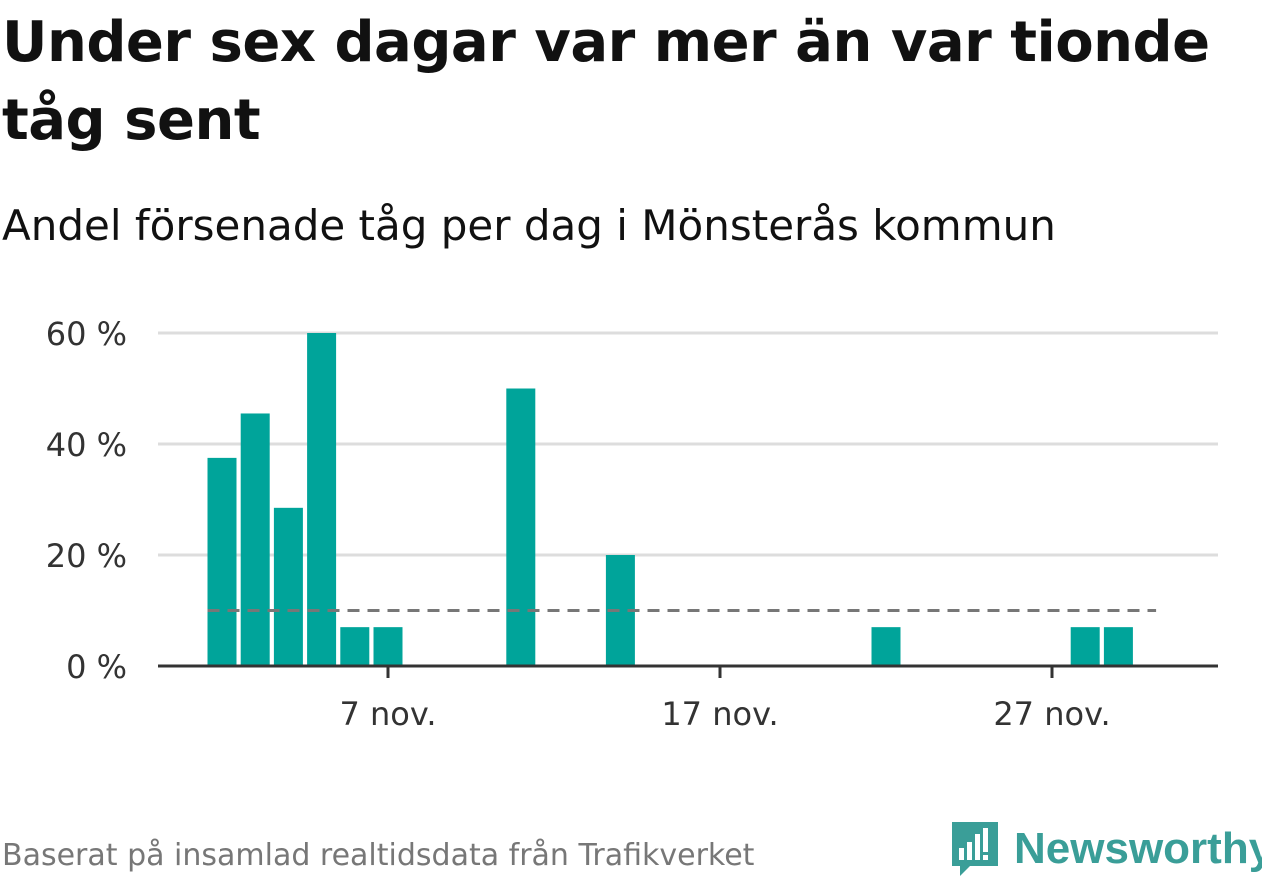  I want to click on y-tick-label: 40 %, so click(86, 445).